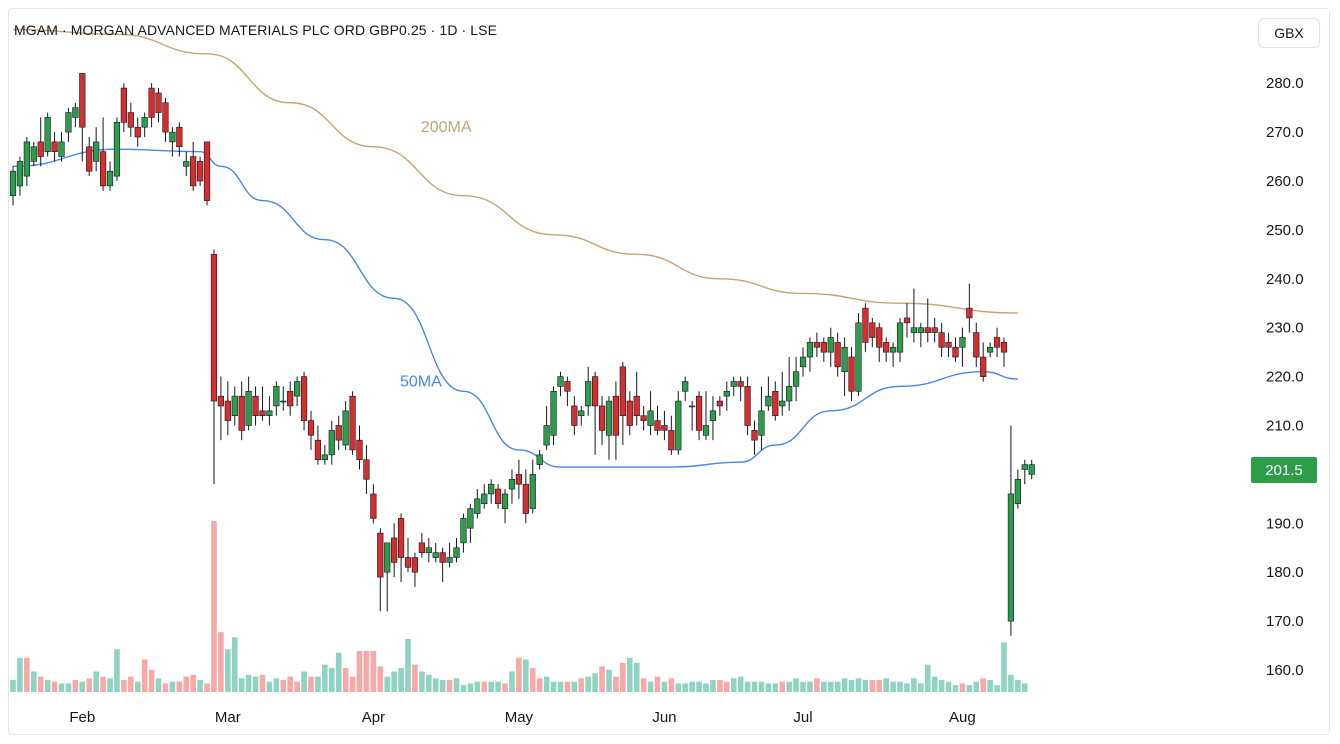 The height and width of the screenshot is (744, 1340). I want to click on y-tick-label: 160.0, so click(1285, 670).